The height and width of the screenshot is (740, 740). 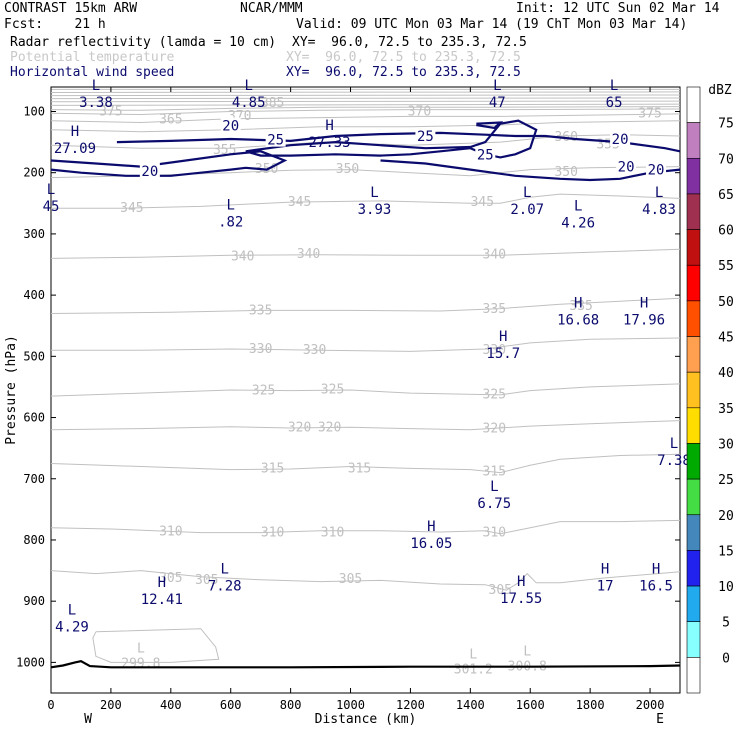 I want to click on colorbar-unit: dBZ, so click(x=720, y=90).